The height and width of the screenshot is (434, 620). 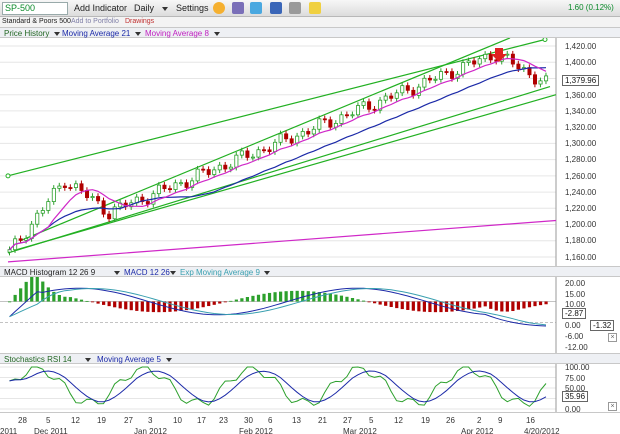 I want to click on note-icon, so click(x=315, y=8).